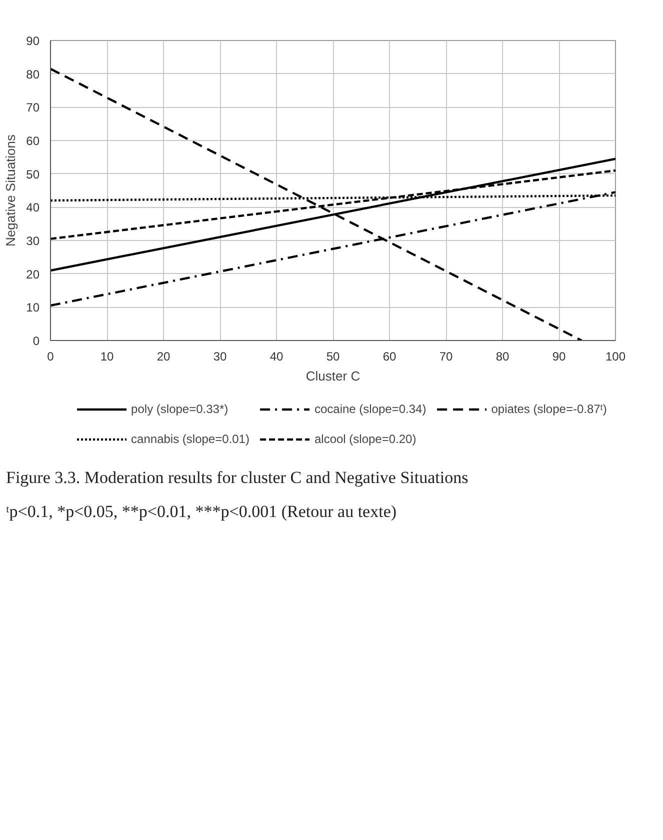 This screenshot has height=840, width=663. What do you see at coordinates (389, 357) in the screenshot?
I see `x-tick-label: 60` at bounding box center [389, 357].